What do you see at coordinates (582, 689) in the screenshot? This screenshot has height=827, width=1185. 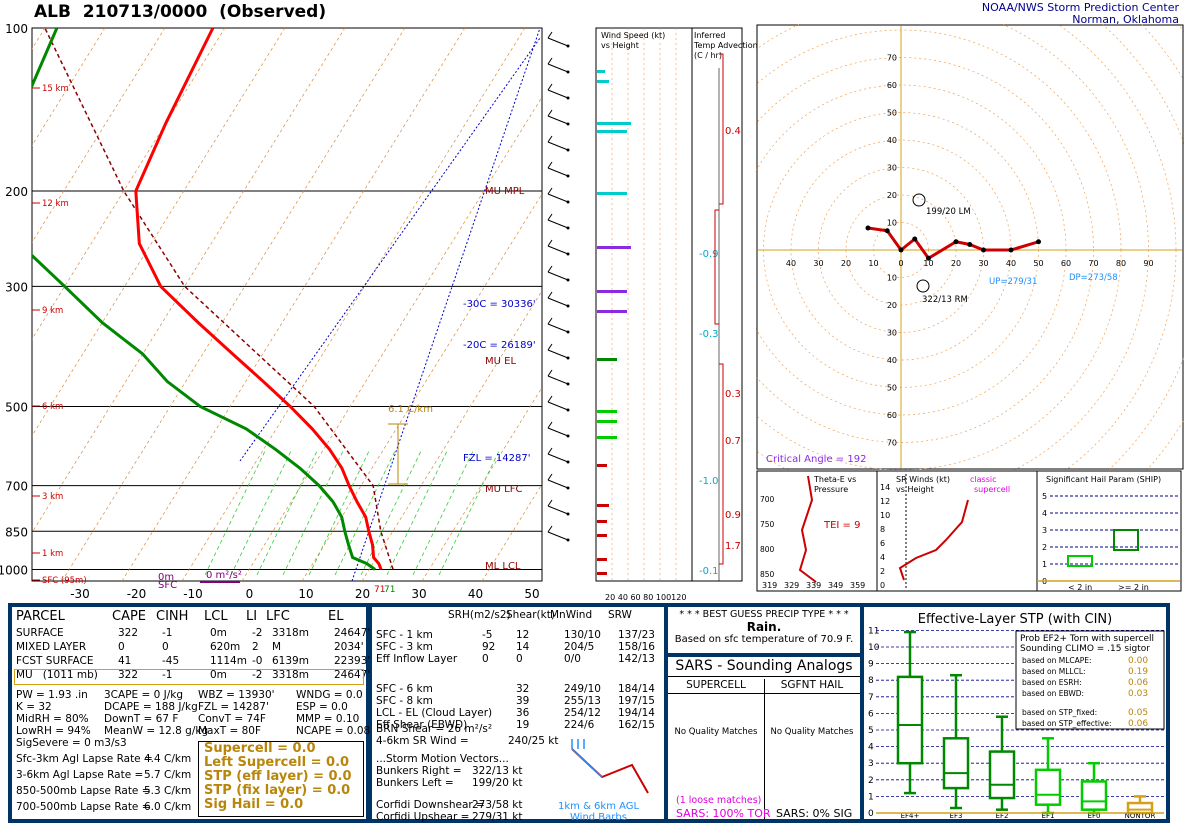 I see `kin-cell: 249/10` at bounding box center [582, 689].